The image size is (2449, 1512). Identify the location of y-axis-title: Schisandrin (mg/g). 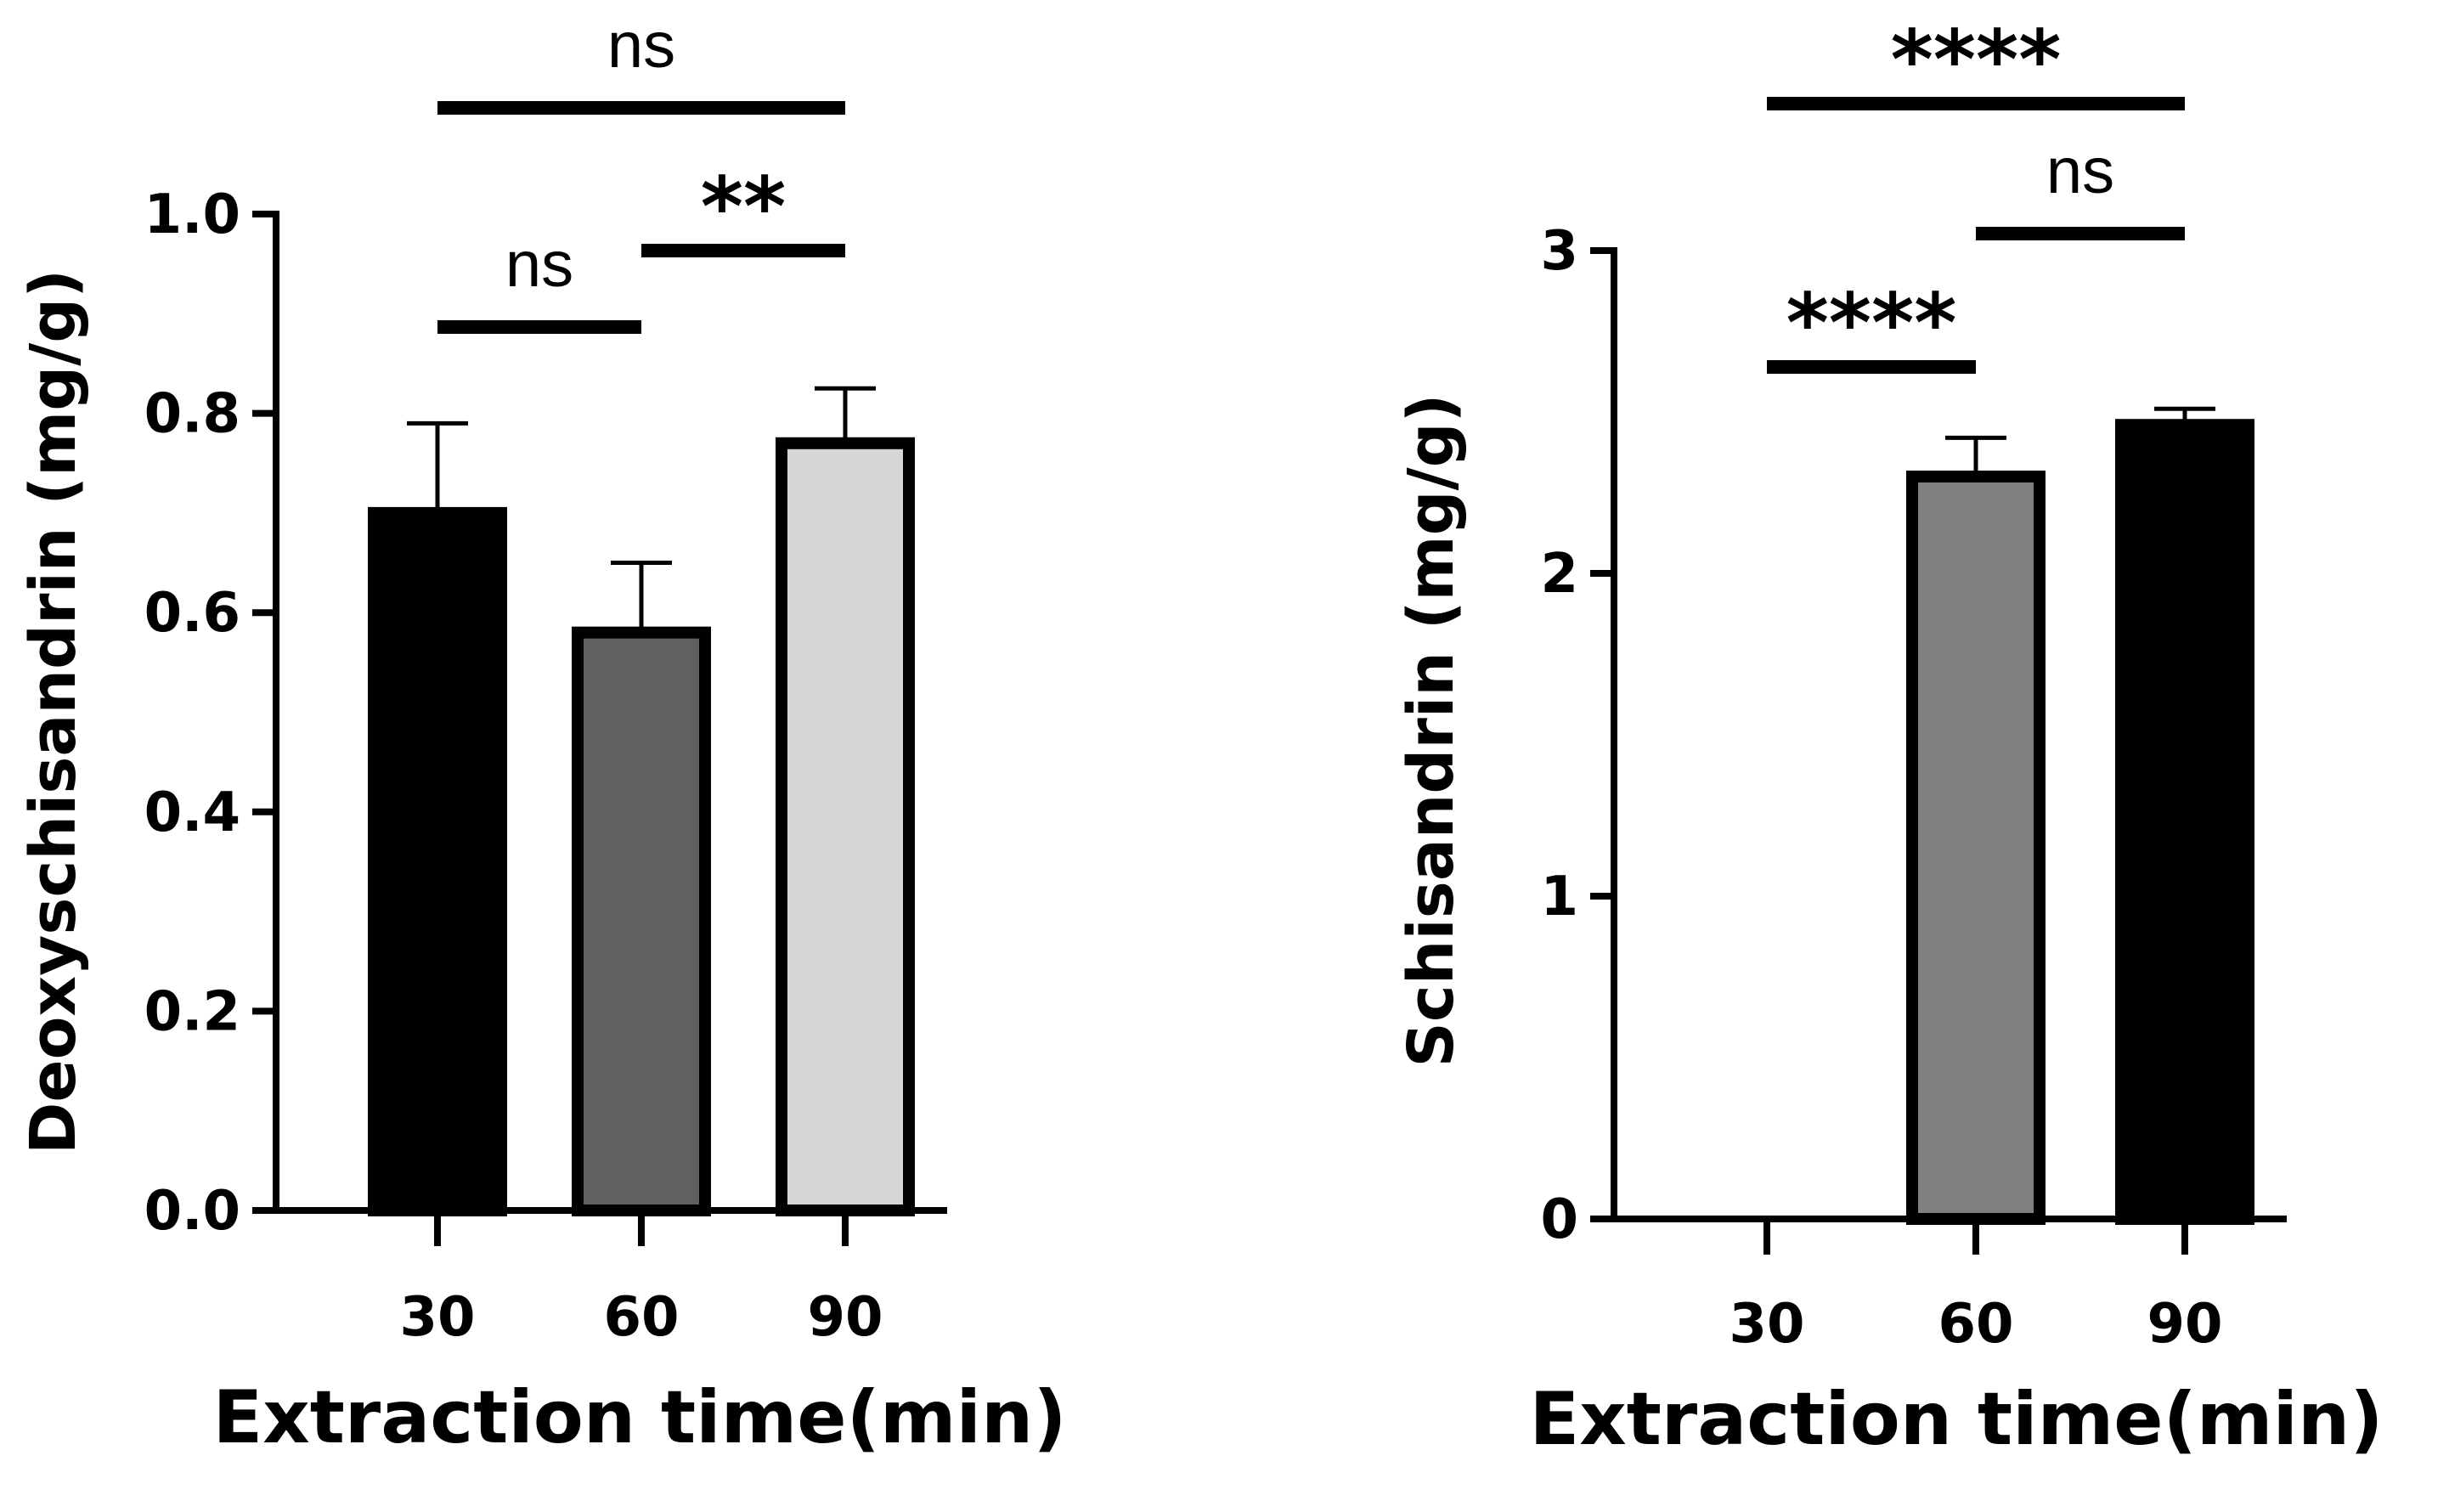
(1432, 731).